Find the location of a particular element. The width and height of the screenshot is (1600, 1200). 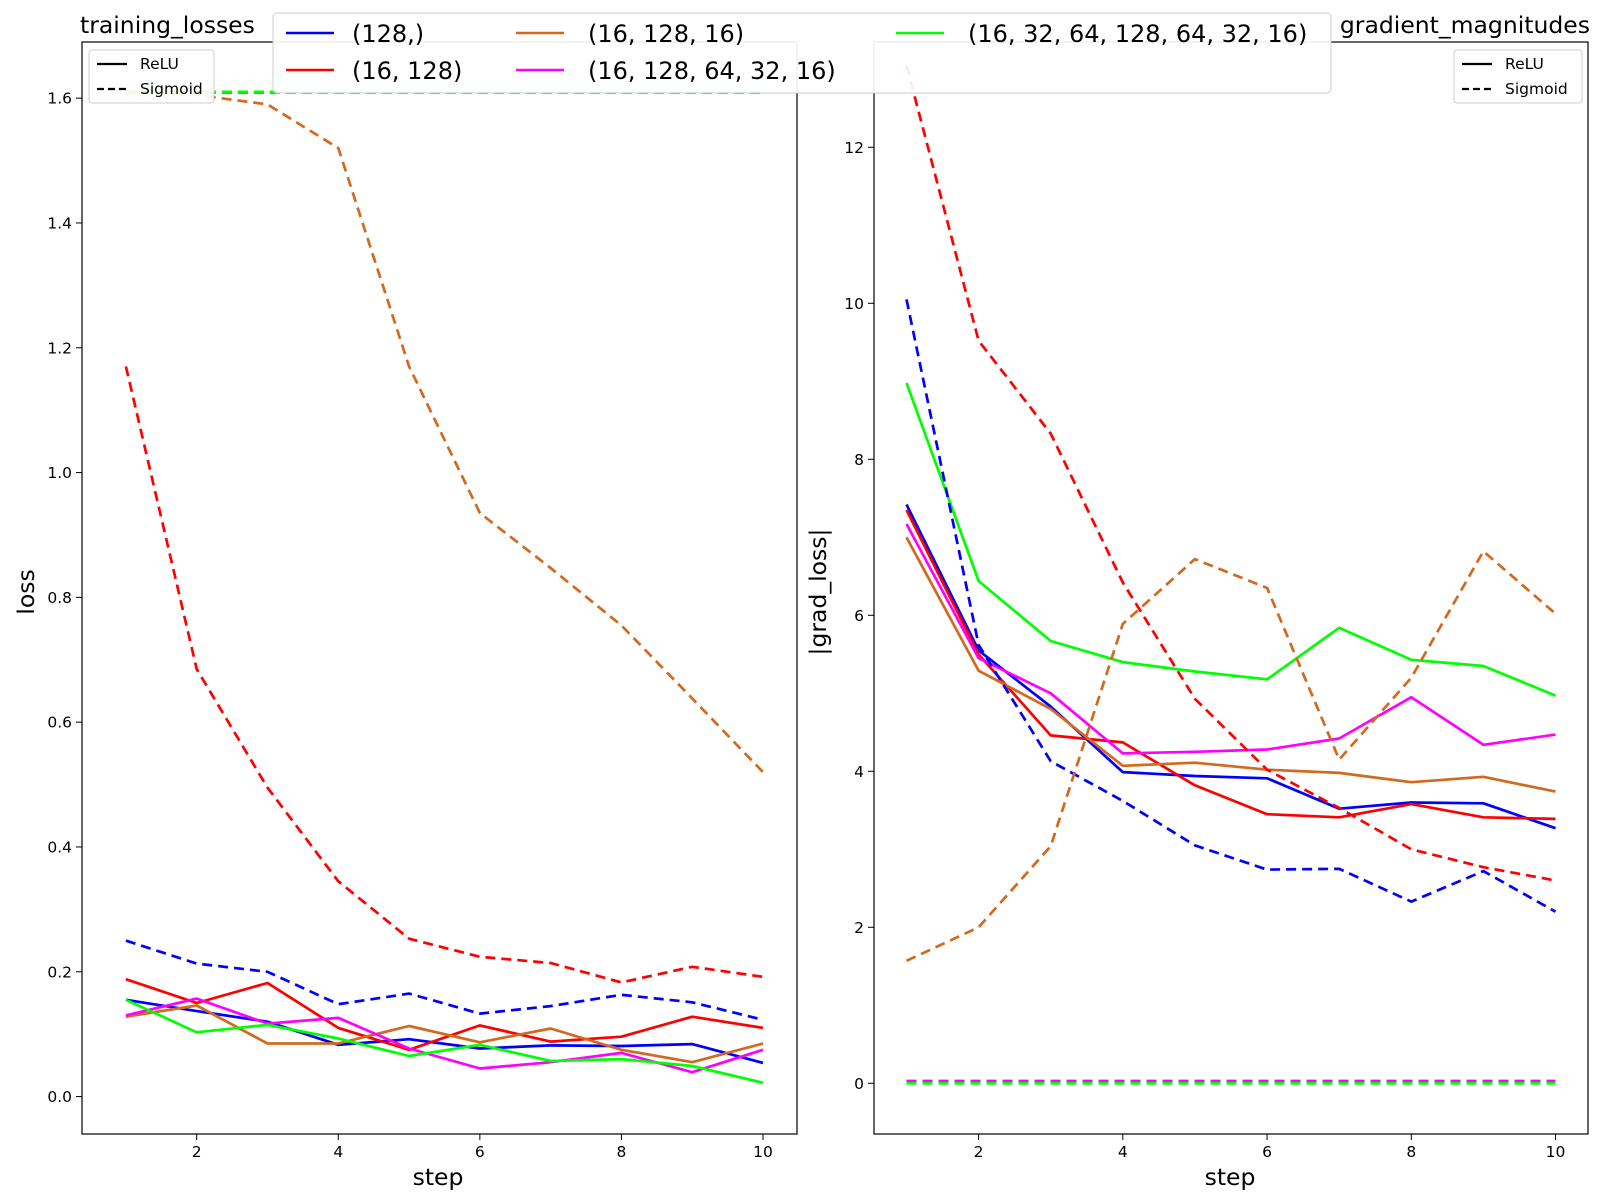

y-tick-label: 0.4 is located at coordinates (59, 847).